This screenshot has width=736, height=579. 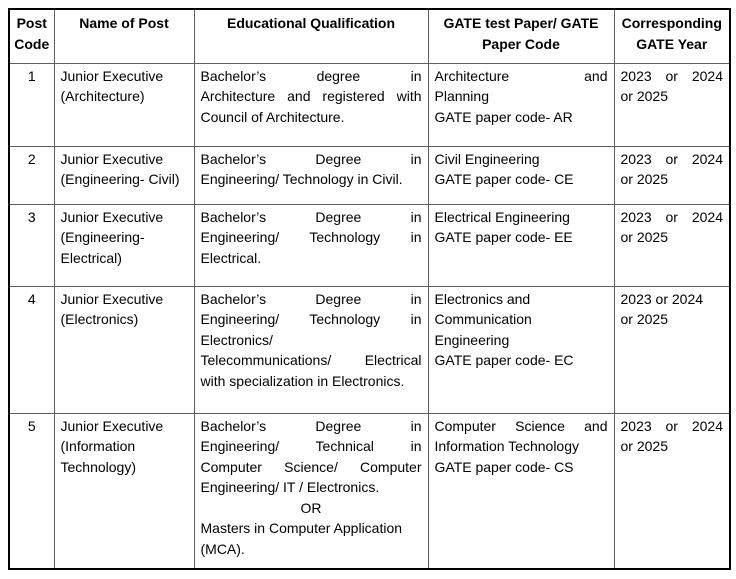 I want to click on text-line: Civil Engineering, so click(x=487, y=158).